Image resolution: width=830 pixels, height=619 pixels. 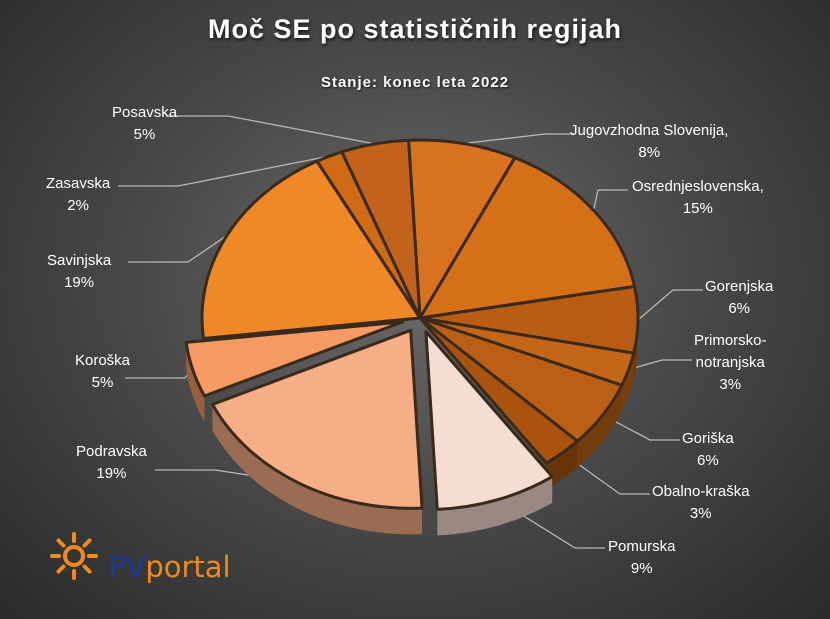 I want to click on label-goriska-name: Goriška, so click(x=708, y=438).